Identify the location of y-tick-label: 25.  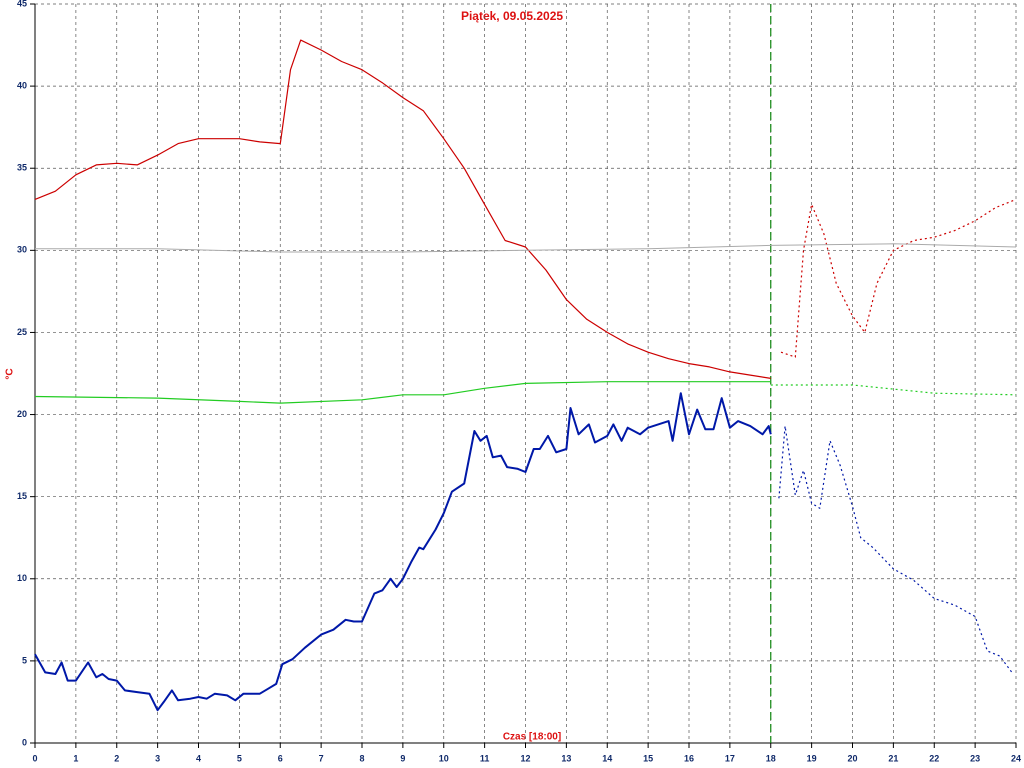
(22, 332).